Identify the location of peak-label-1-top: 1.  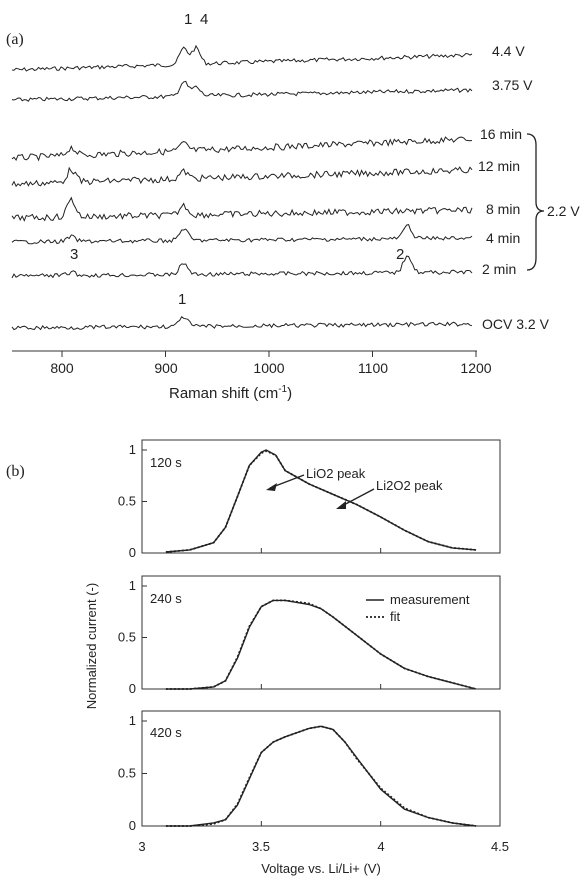
(188, 19).